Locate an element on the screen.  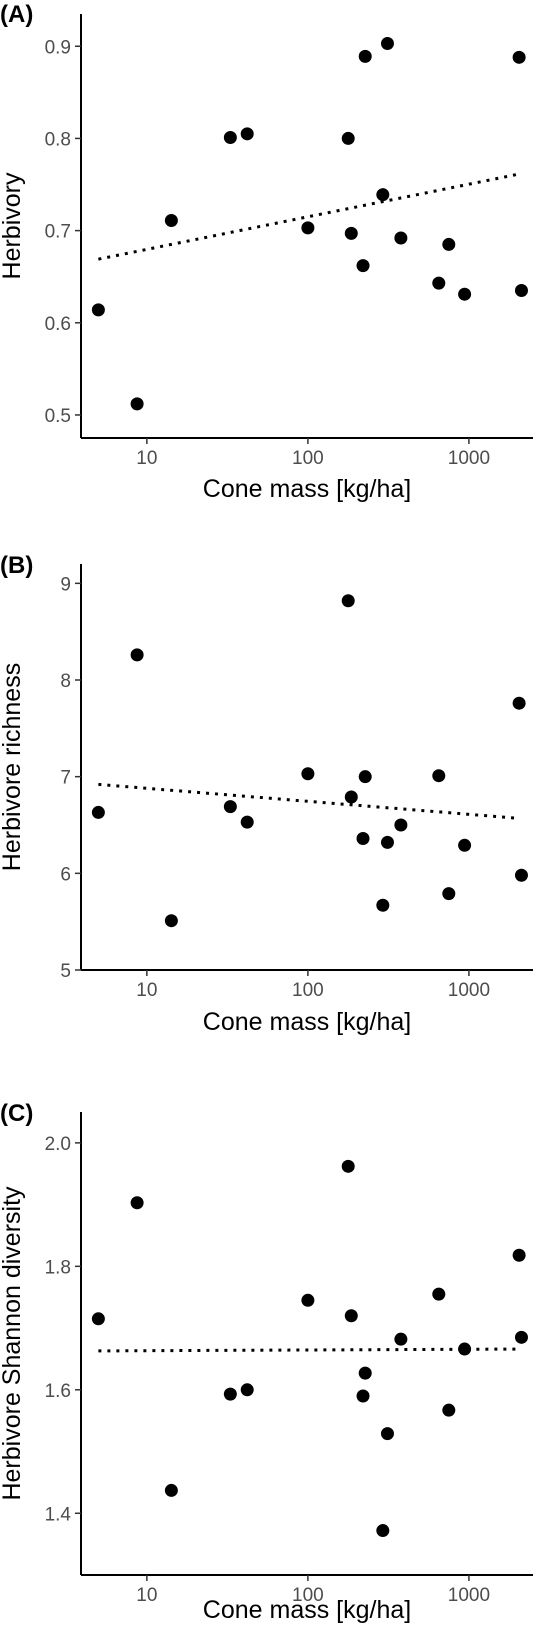
panel-b-label: (B) is located at coordinates (16, 565).